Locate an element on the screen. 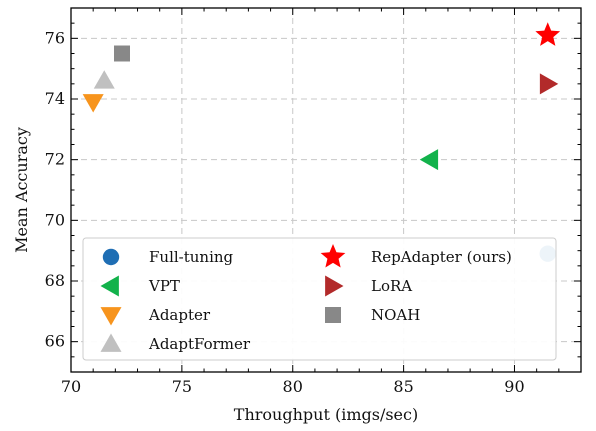 This screenshot has width=596, height=431. legend-label: RepAdapter (ours) is located at coordinates (441, 257).